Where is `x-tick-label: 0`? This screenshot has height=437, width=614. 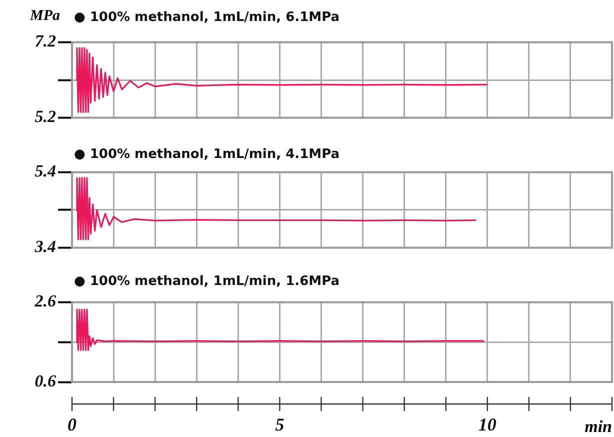
x-tick-label: 0 is located at coordinates (72, 424).